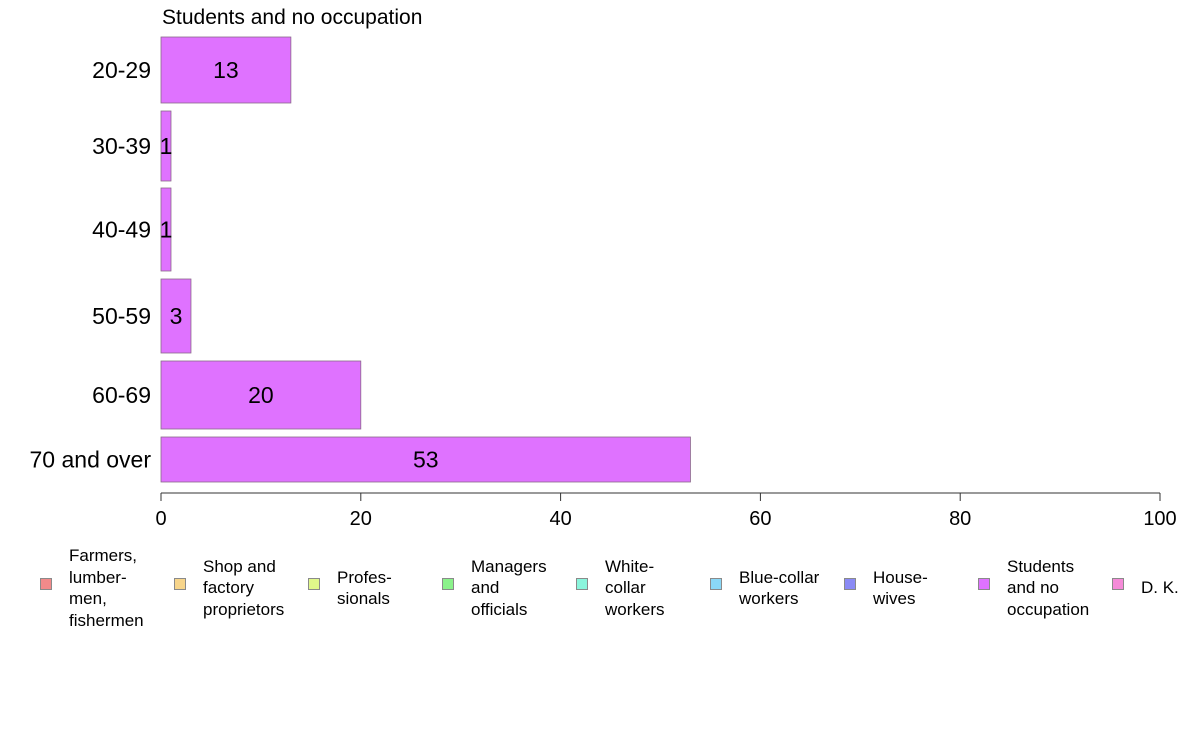 This screenshot has height=736, width=1188. Describe the element at coordinates (361, 519) in the screenshot. I see `x-tick-label: 20` at that location.